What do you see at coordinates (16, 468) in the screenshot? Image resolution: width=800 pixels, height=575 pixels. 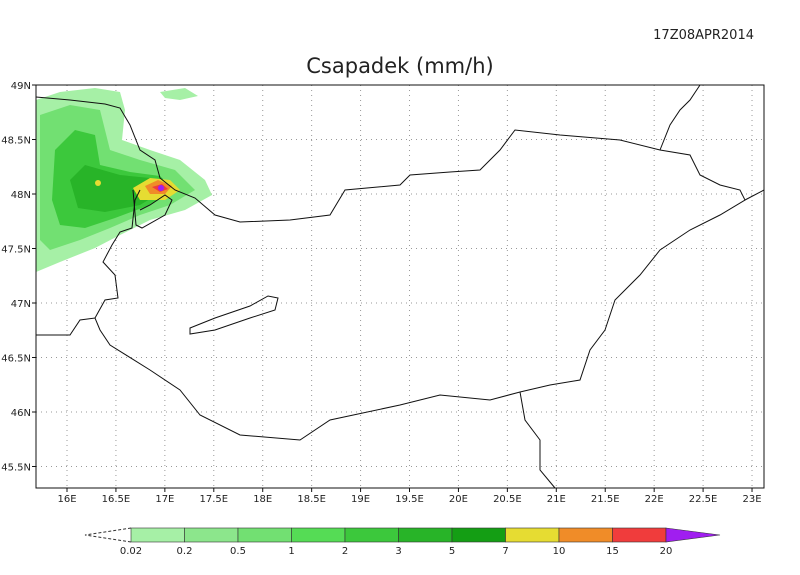 I see `lat-label: 45.5N` at bounding box center [16, 468].